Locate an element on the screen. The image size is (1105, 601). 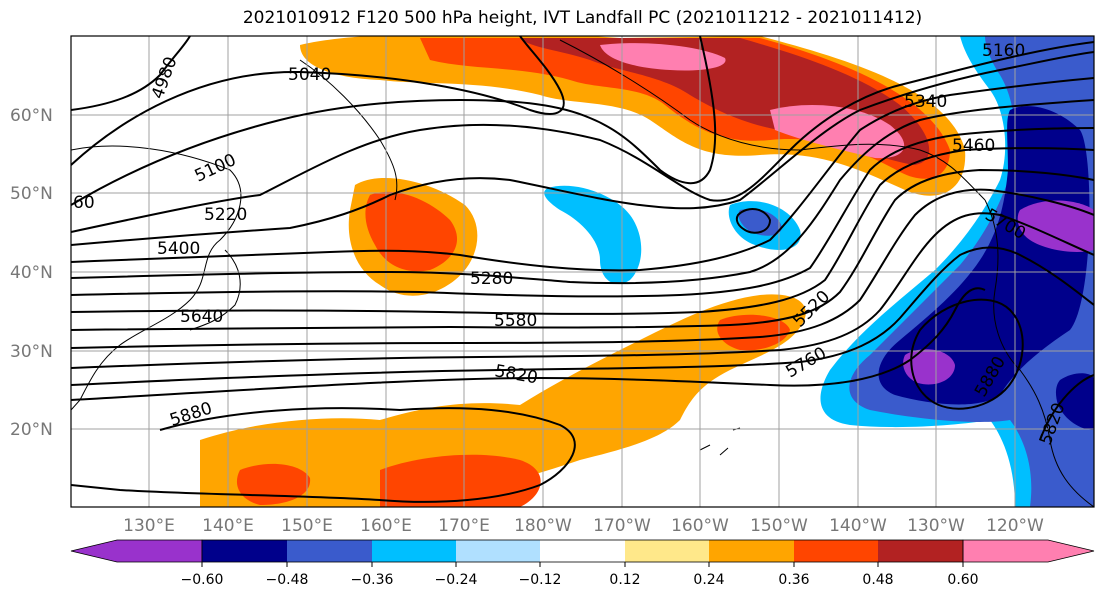
lon-label: 130°E is located at coordinates (149, 526).